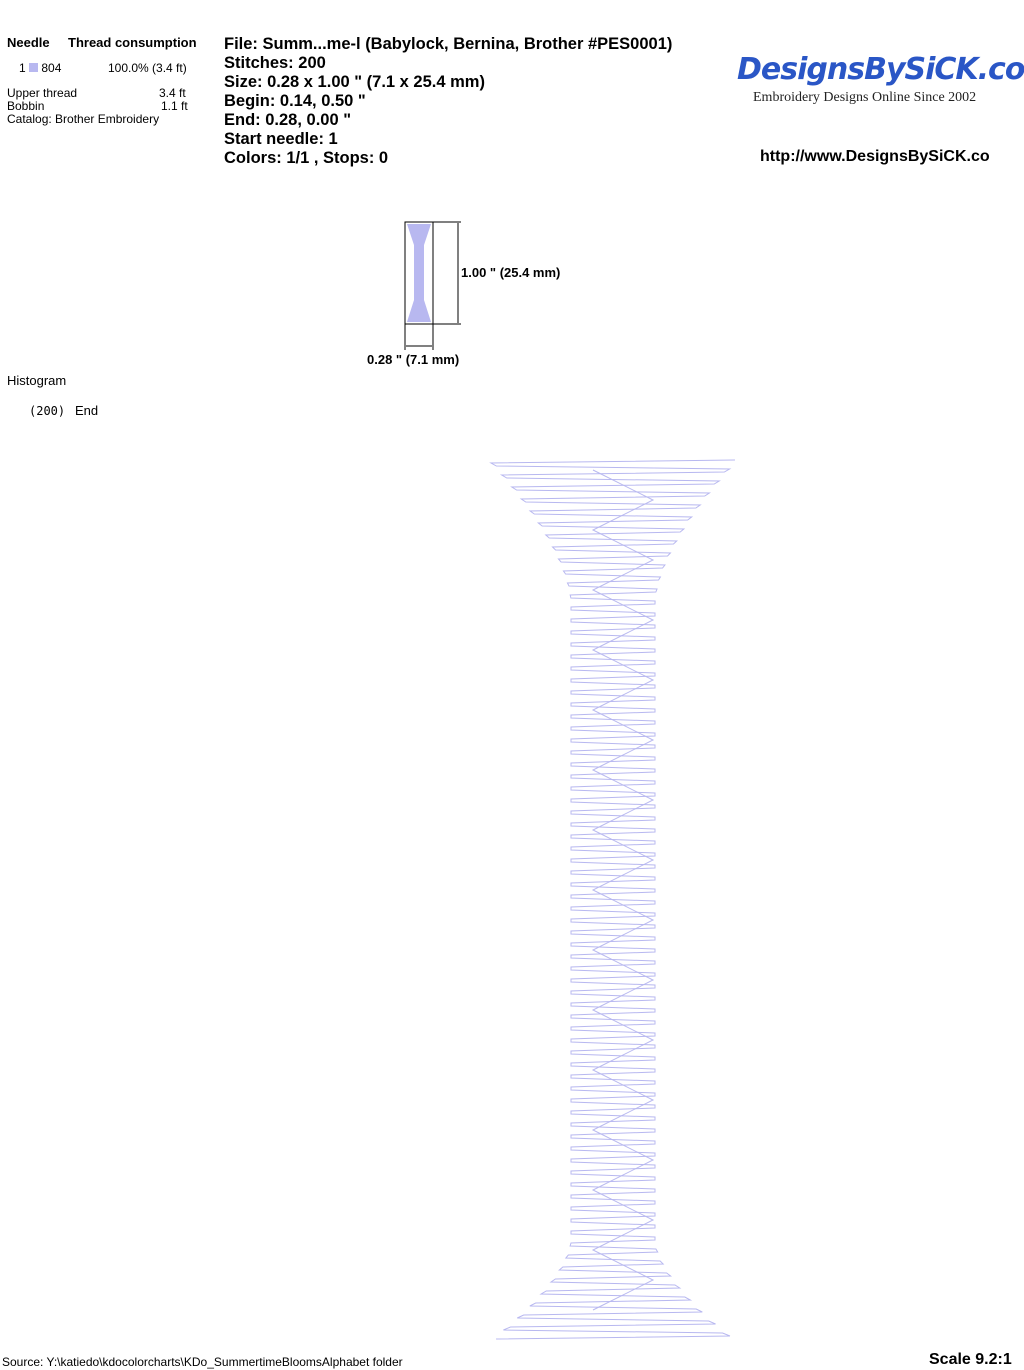 The width and height of the screenshot is (1024, 1370). I want to click on width-label: 0.28 " (7.1 mm), so click(413, 359).